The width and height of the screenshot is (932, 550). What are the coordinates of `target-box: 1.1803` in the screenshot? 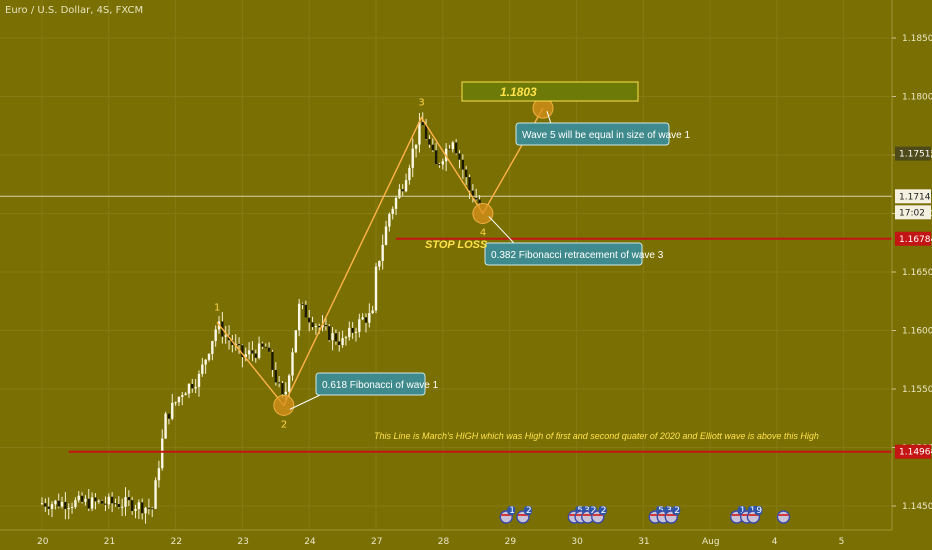 It's located at (550, 91).